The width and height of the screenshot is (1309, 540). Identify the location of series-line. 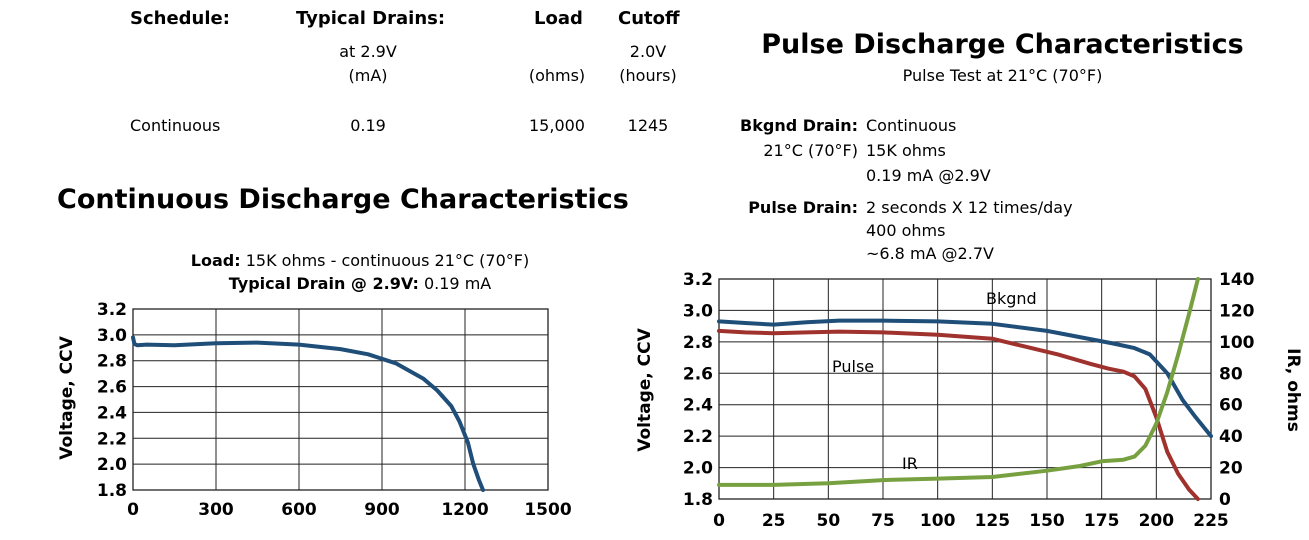
(308, 413).